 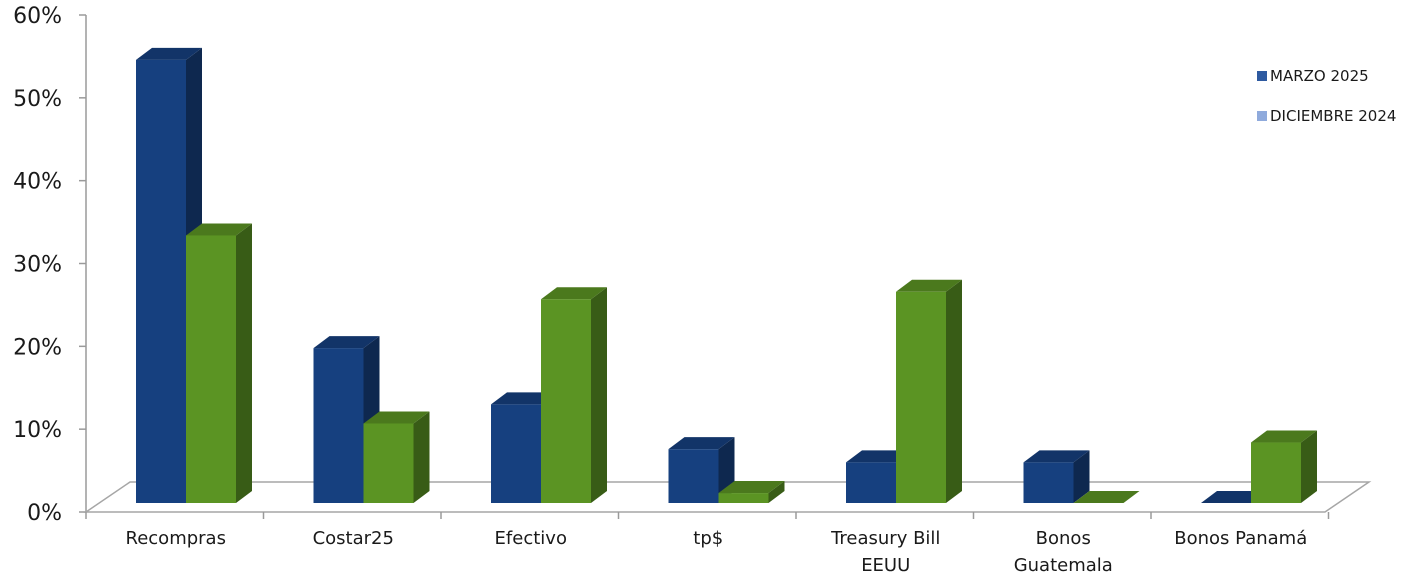 What do you see at coordinates (37, 16) in the screenshot?
I see `y-tick-label: 60%` at bounding box center [37, 16].